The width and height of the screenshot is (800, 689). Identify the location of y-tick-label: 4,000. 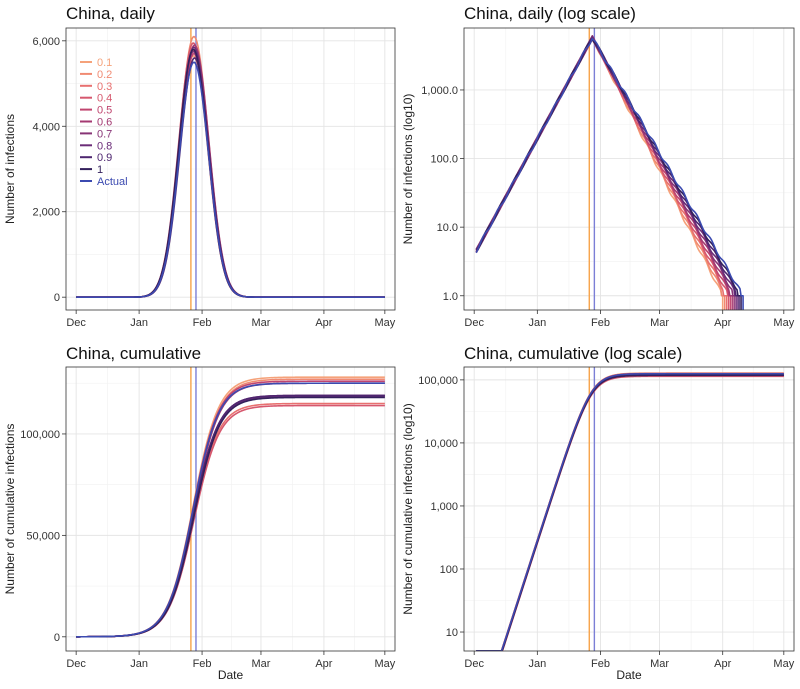
(46, 127).